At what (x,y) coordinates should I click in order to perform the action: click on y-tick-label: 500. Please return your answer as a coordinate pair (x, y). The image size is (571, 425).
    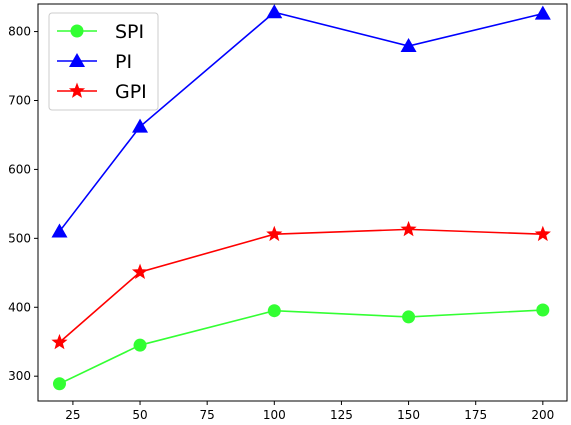
    Looking at the image, I should click on (19, 238).